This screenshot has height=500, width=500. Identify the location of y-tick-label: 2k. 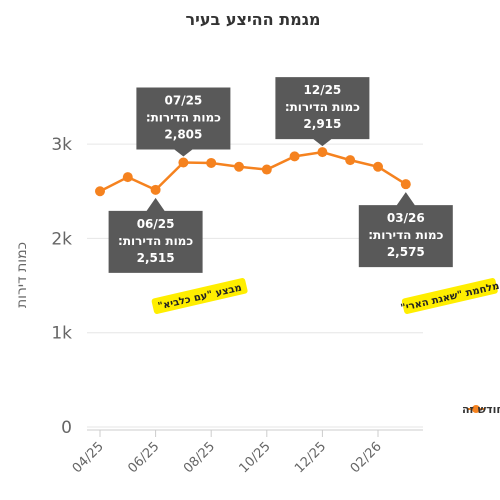
(61, 239).